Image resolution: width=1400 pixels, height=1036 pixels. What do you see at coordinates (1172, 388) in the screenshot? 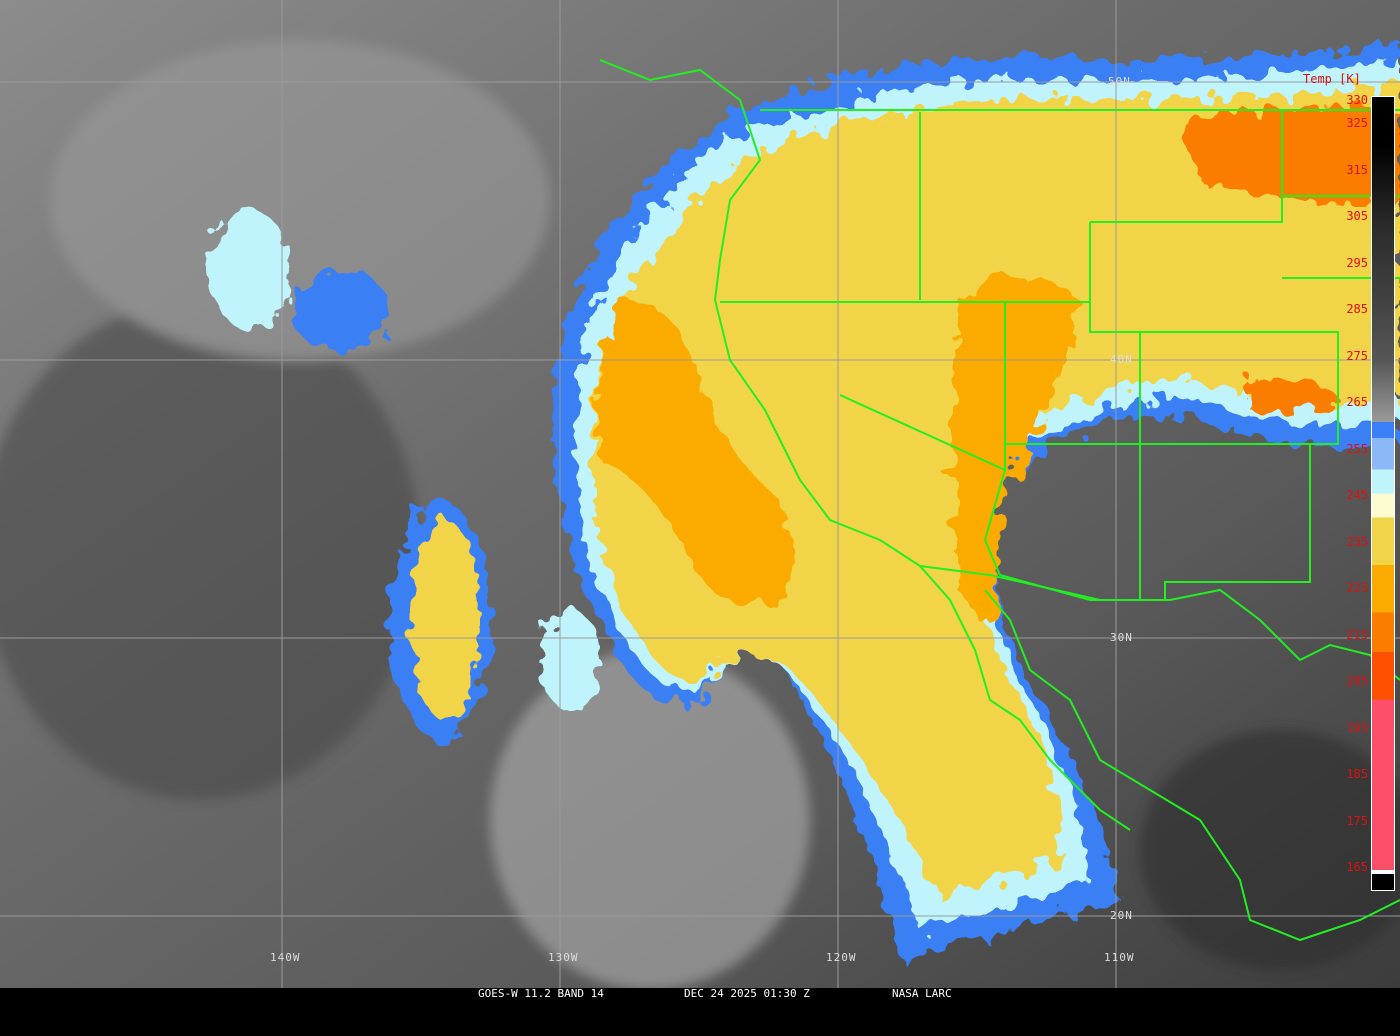
I see `colorado-border` at bounding box center [1172, 388].